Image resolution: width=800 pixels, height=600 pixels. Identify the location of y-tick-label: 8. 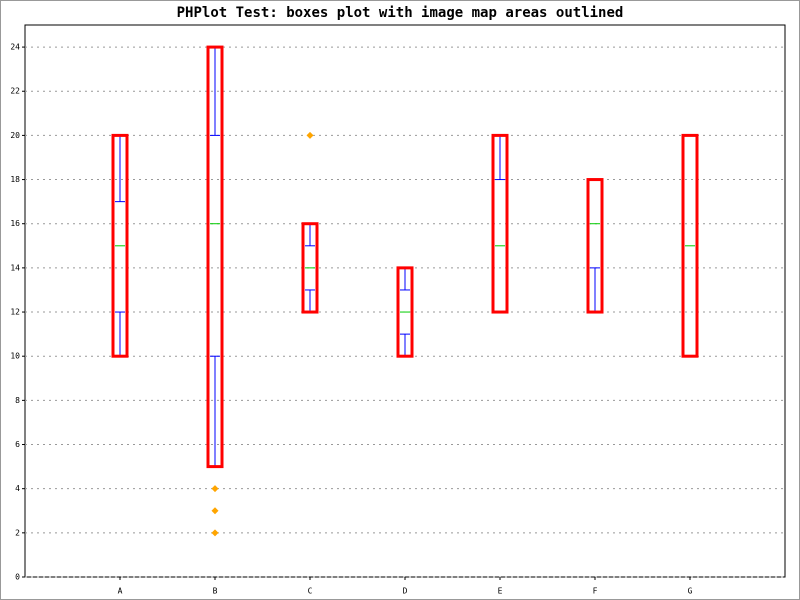
(17, 400).